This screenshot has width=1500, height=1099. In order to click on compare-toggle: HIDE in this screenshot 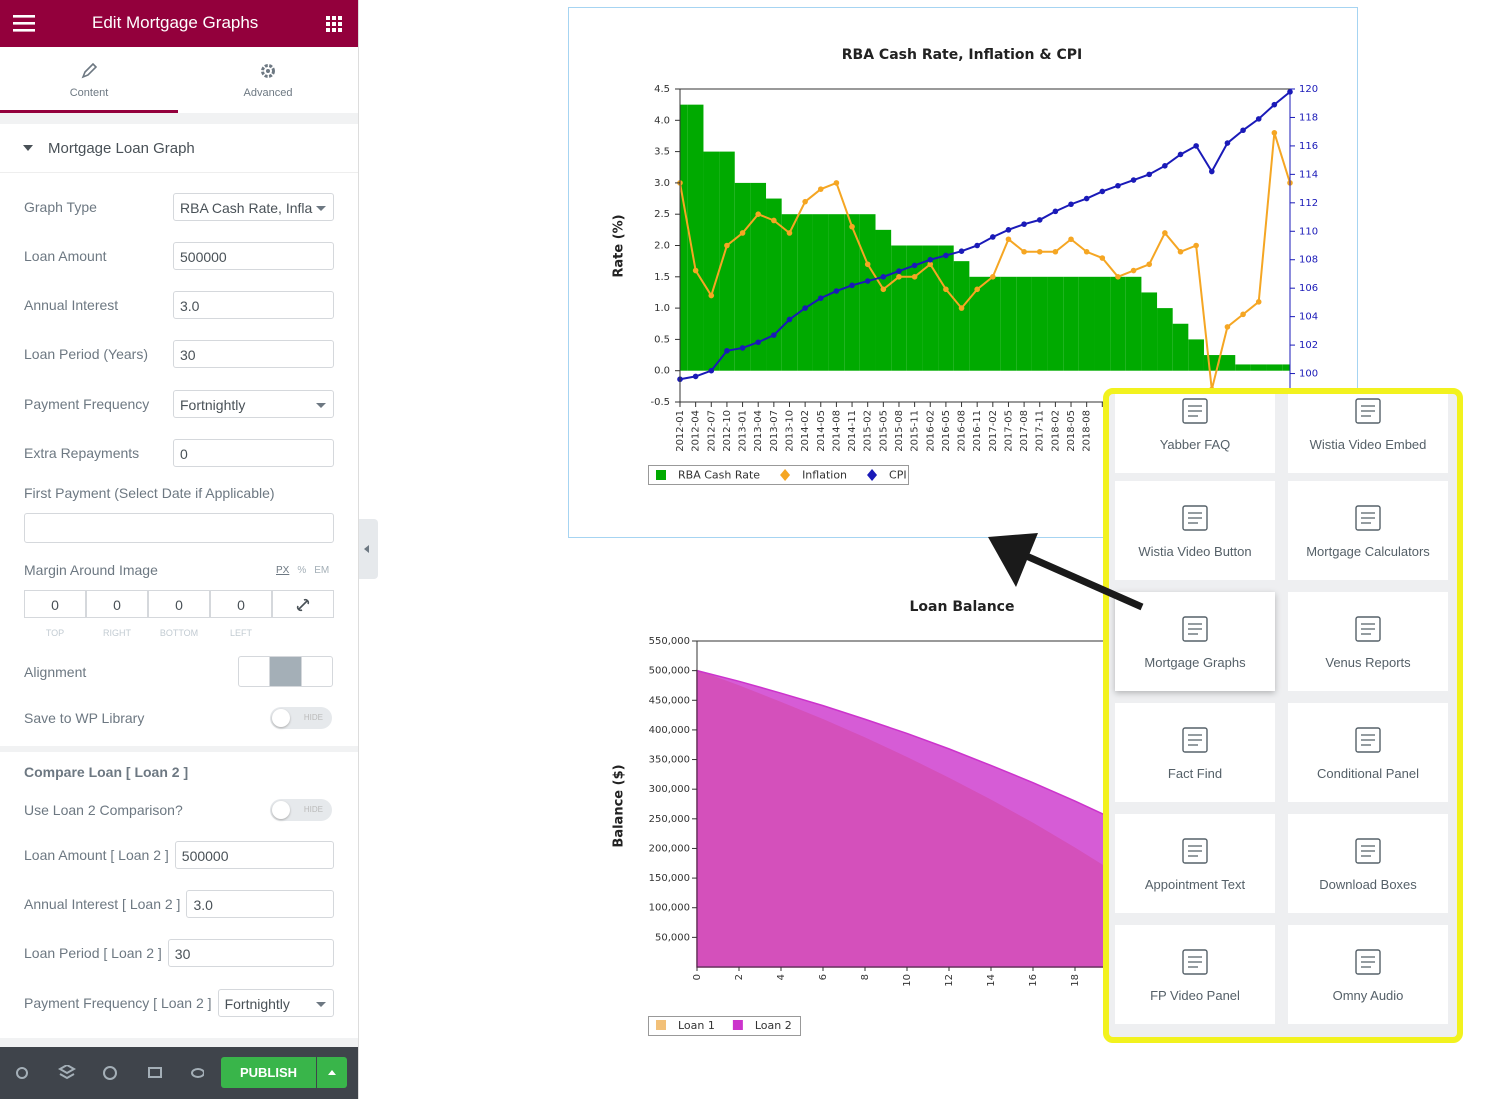, I will do `click(301, 810)`.